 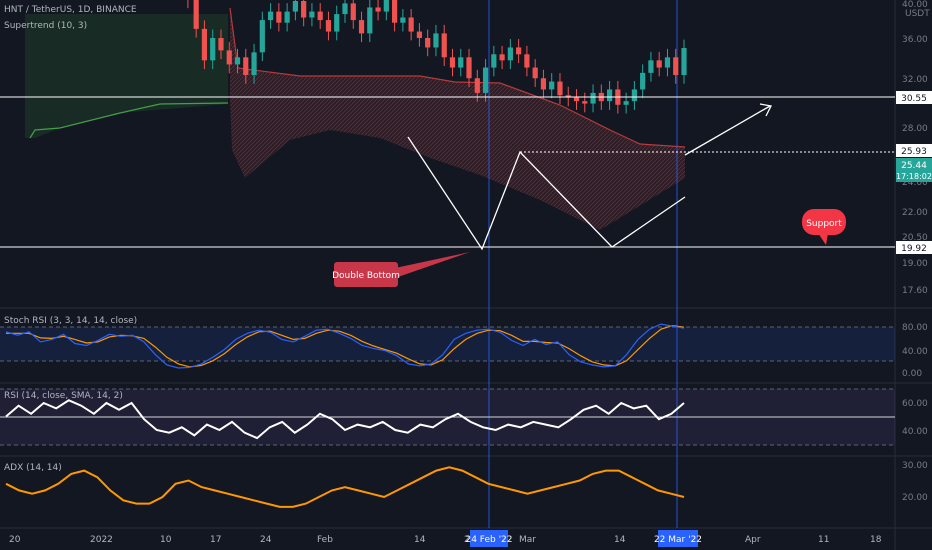 What do you see at coordinates (824, 222) in the screenshot?
I see `support-box` at bounding box center [824, 222].